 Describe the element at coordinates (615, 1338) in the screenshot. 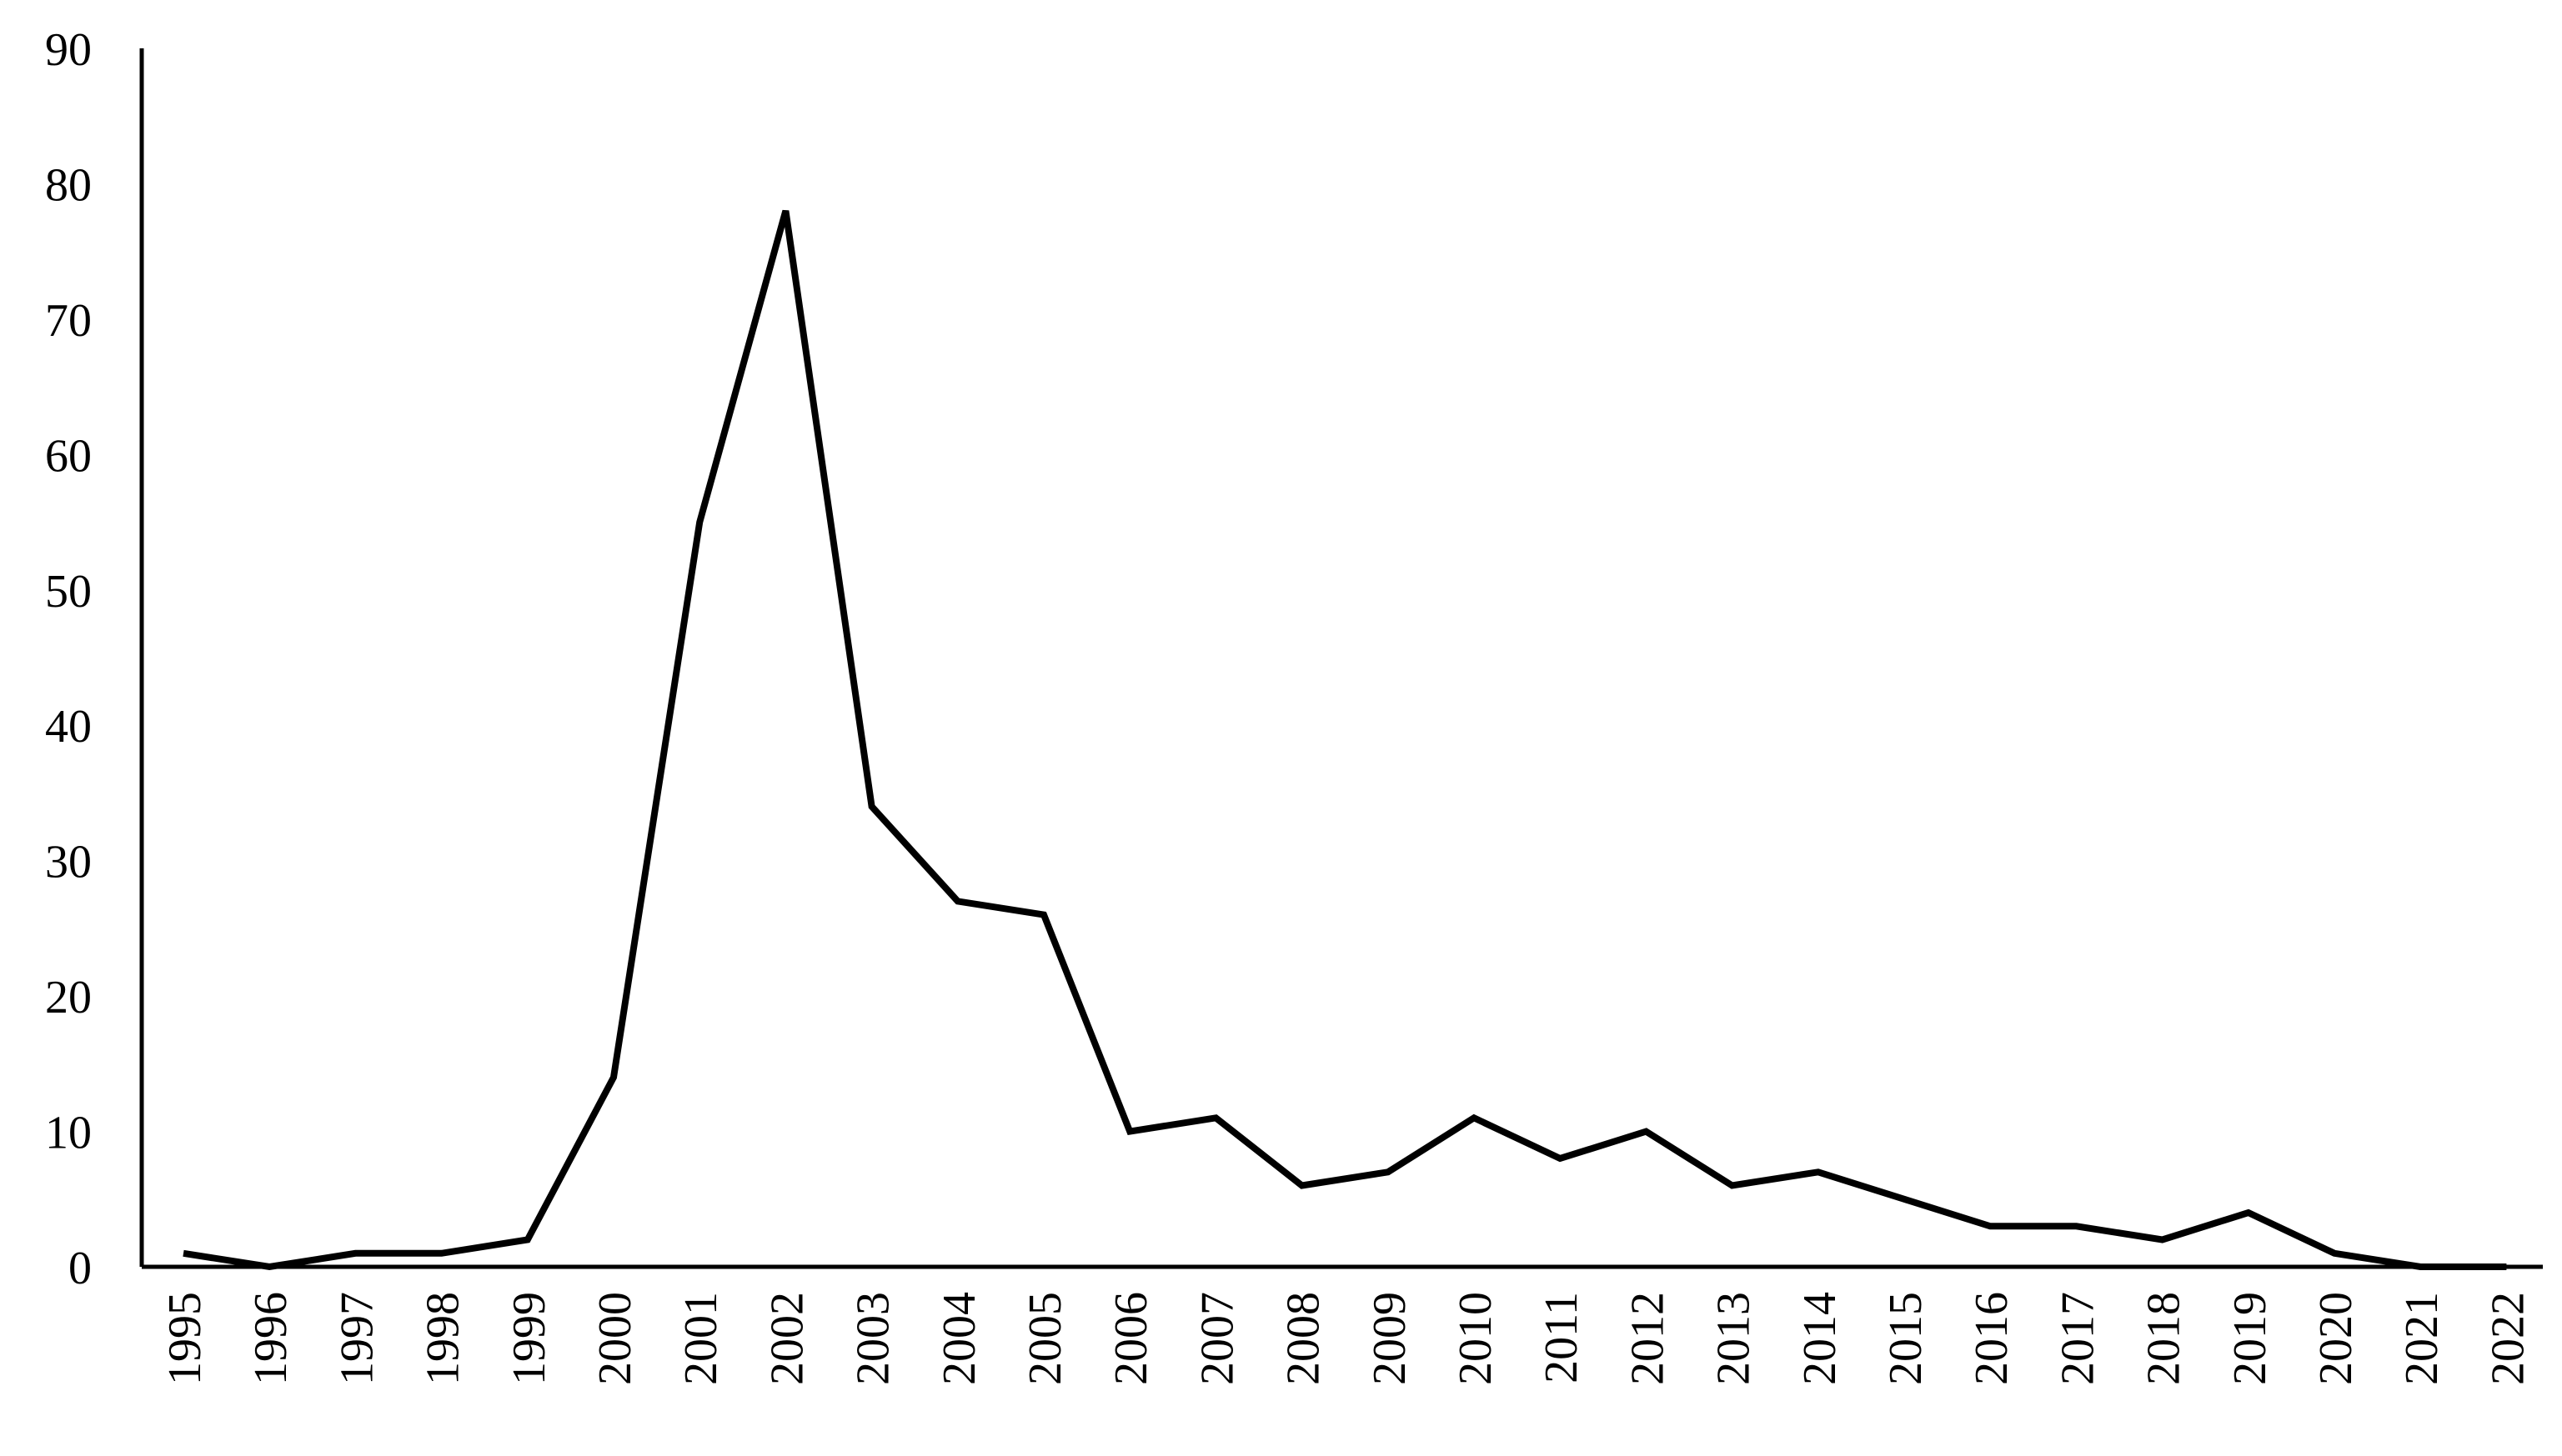

I see `x-tick-label: 2000` at that location.